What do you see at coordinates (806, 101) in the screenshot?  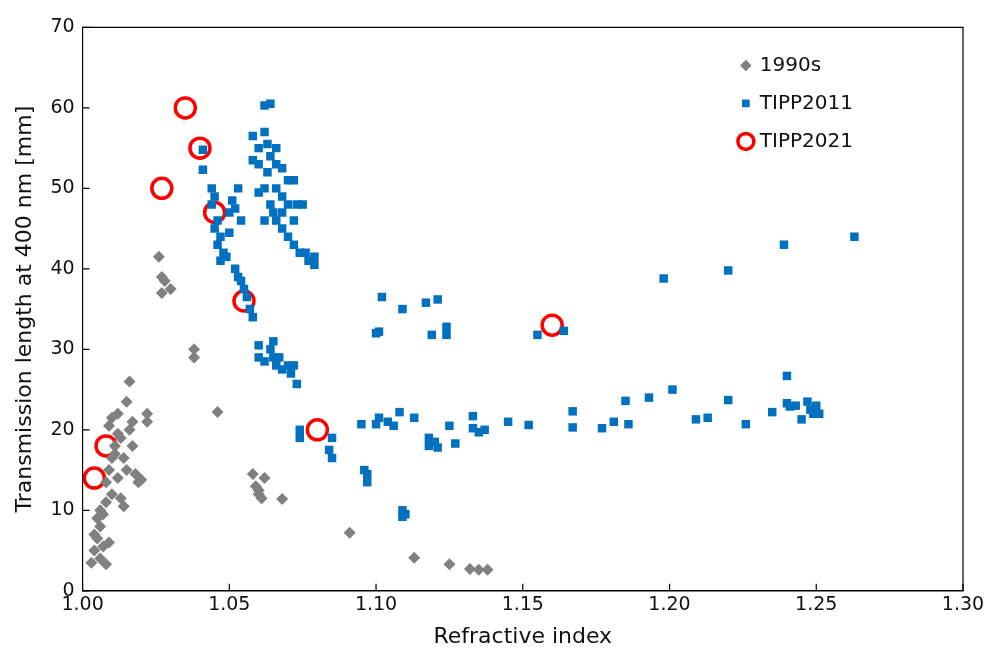 I see `legend-label: TIPP2011` at bounding box center [806, 101].